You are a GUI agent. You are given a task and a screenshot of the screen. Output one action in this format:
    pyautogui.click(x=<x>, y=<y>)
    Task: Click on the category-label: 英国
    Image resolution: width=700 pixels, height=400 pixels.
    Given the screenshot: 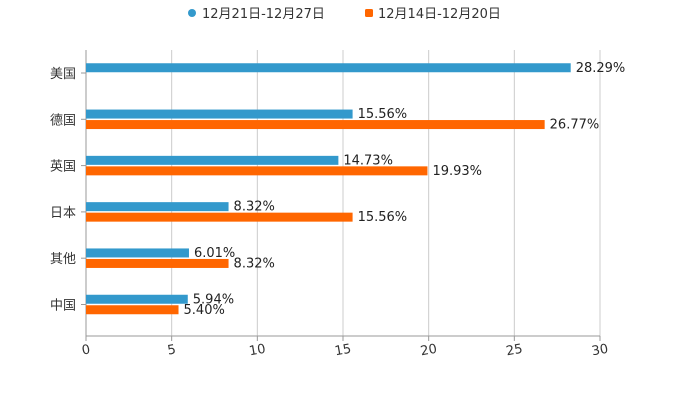 What is the action you would take?
    pyautogui.click(x=63, y=167)
    